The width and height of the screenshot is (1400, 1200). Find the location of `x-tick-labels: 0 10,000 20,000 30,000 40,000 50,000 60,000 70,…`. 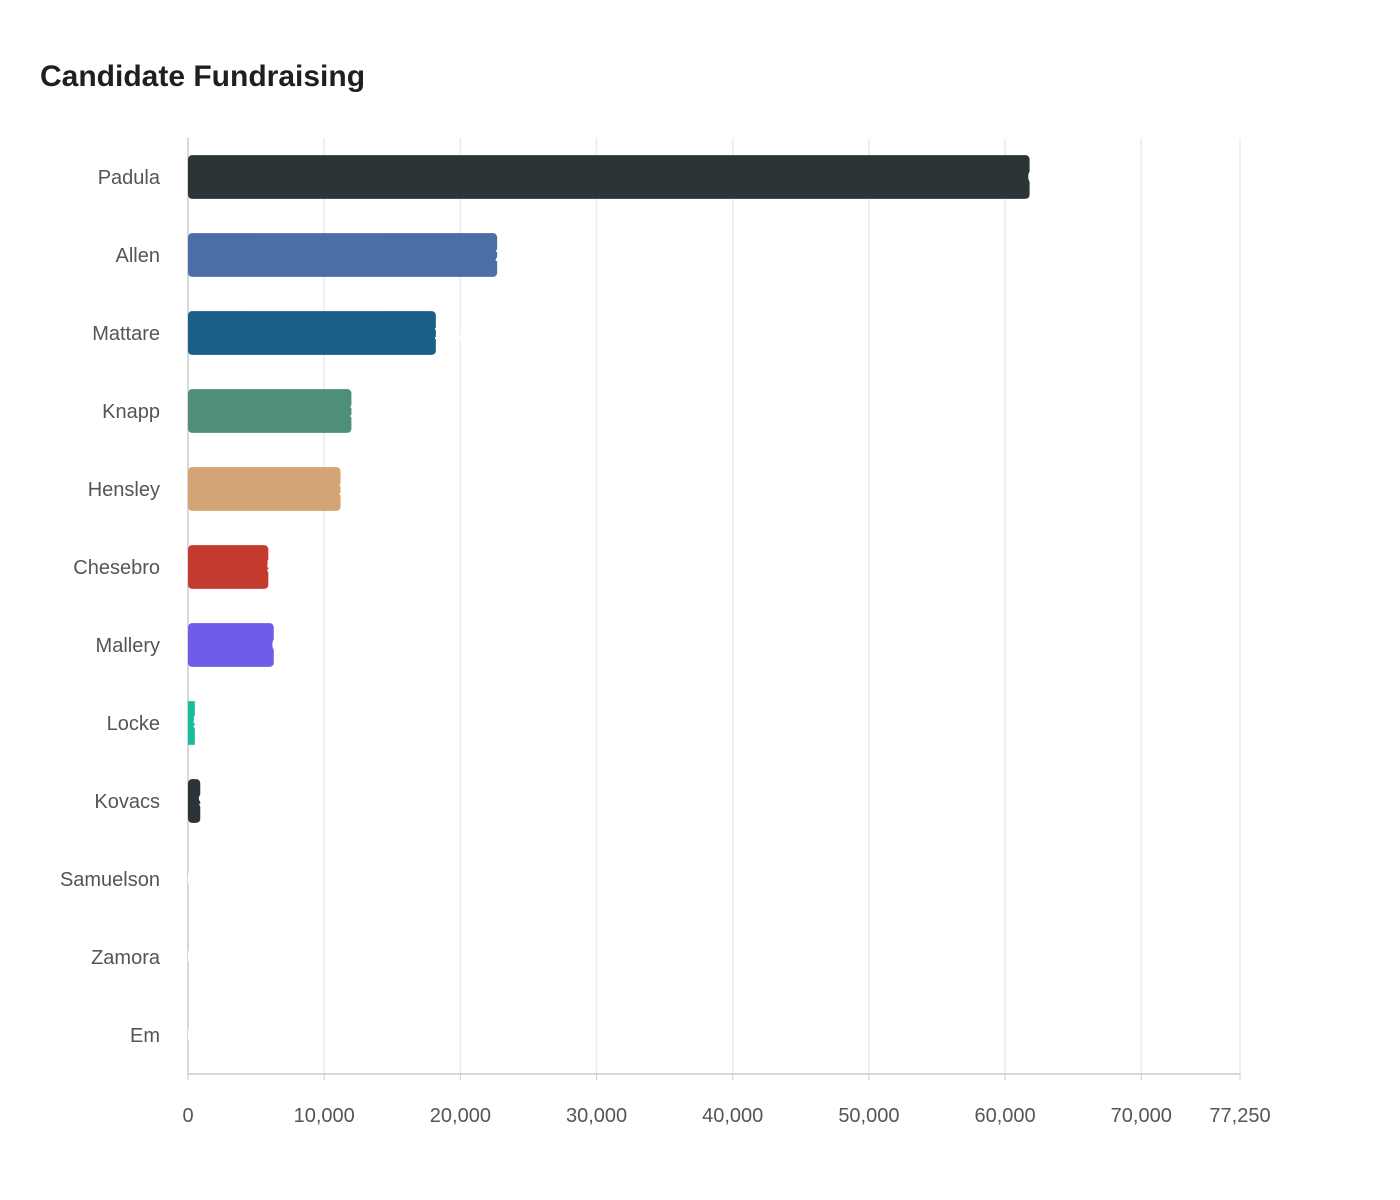

x-tick-labels: 0 10,000 20,000 30,000 40,000 50,000 60,000 70,… is located at coordinates (726, 1116).